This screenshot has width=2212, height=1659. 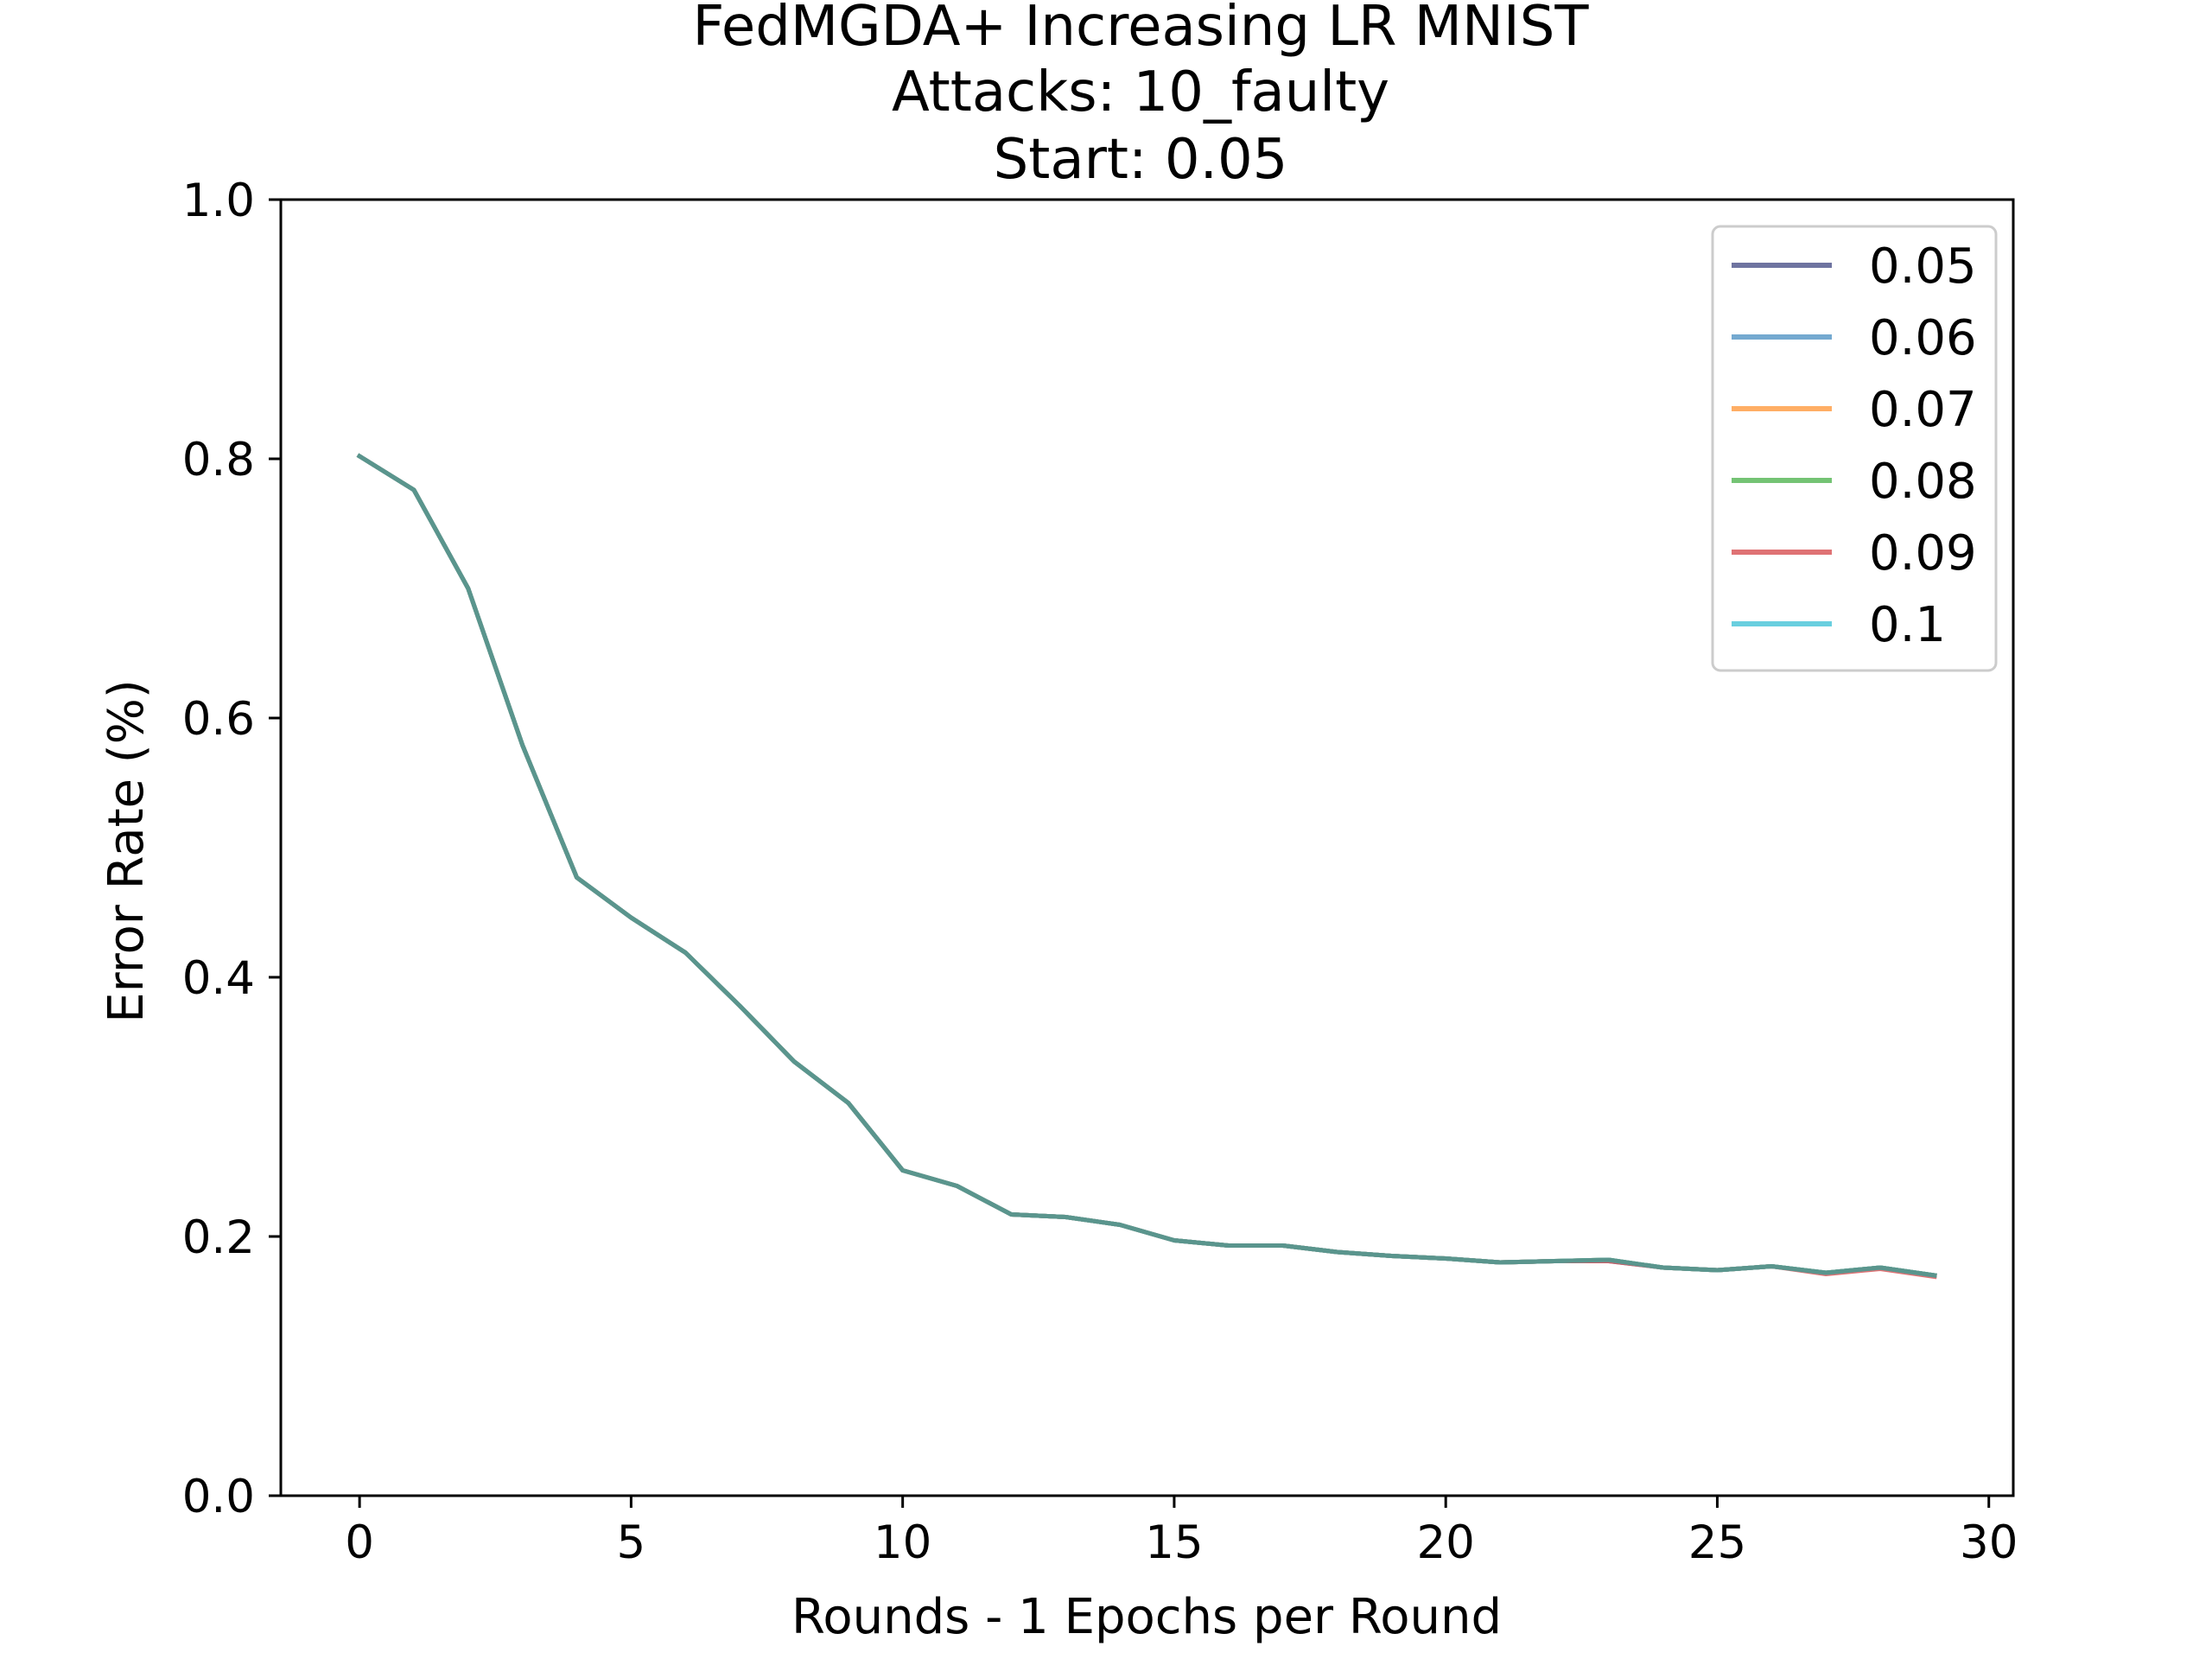 I want to click on x-tick-label: 20, so click(x=1445, y=1542).